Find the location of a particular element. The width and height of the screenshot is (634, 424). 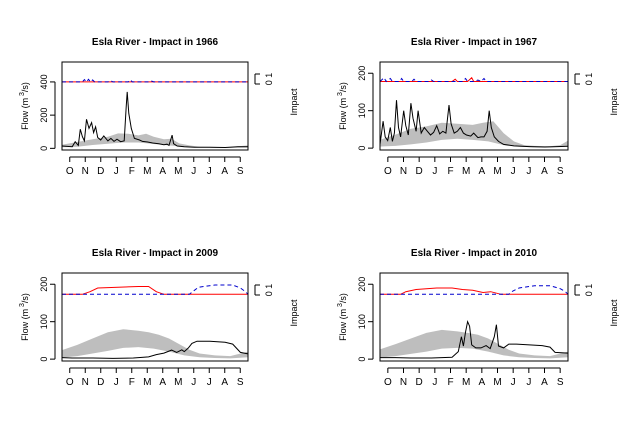

y-tick-label: 400 is located at coordinates (44, 81).